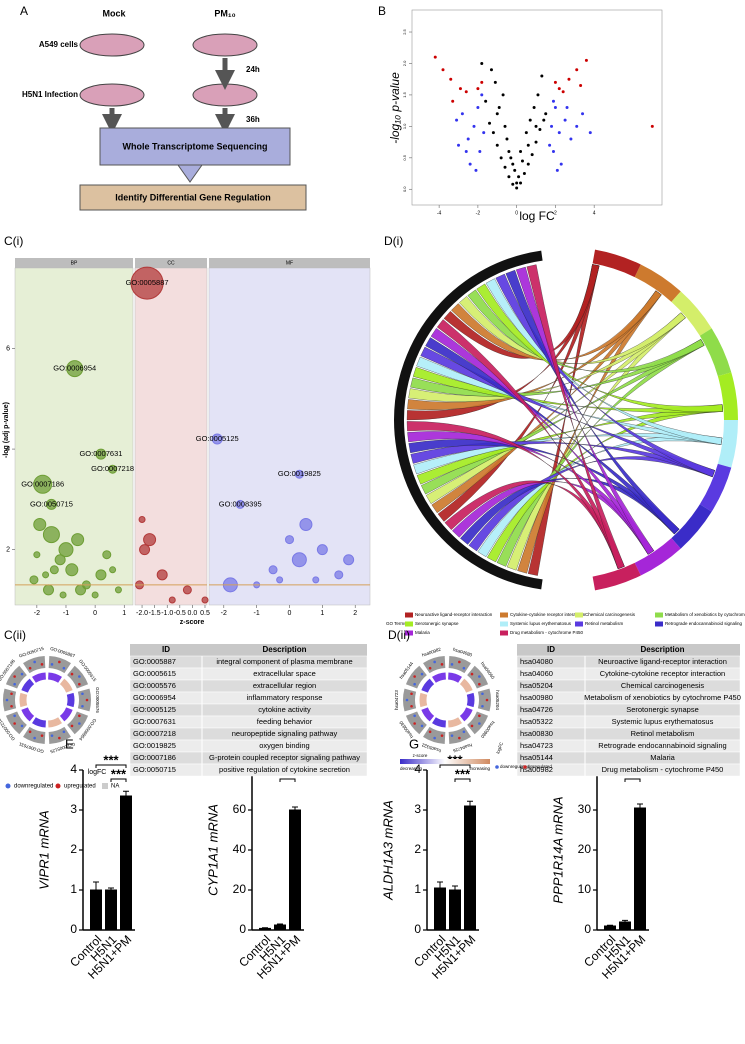  Describe the element at coordinates (50, 94) in the screenshot. I see `step-label: H5N1 Infection` at that location.